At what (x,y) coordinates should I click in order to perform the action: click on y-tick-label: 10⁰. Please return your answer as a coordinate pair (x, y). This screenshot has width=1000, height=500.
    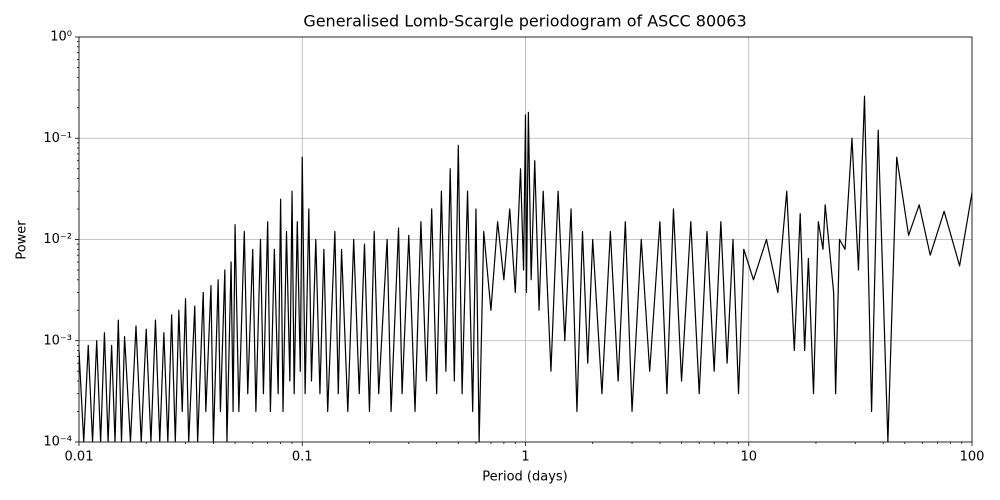
    Looking at the image, I should click on (61, 37).